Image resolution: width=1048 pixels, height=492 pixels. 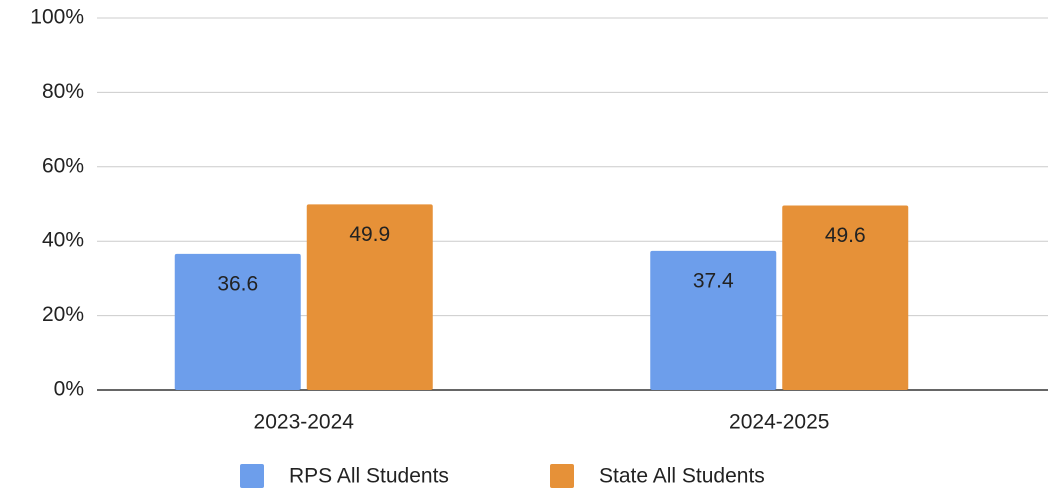 What do you see at coordinates (304, 422) in the screenshot?
I see `x-tick-label: 2023-2024` at bounding box center [304, 422].